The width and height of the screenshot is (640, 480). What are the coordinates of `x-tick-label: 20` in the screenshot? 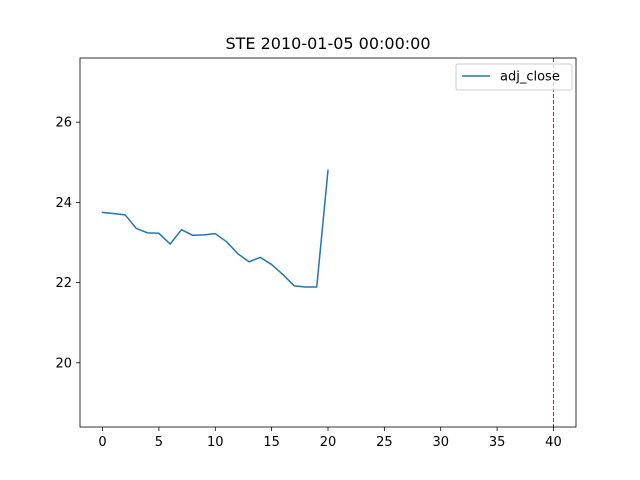 It's located at (328, 442).